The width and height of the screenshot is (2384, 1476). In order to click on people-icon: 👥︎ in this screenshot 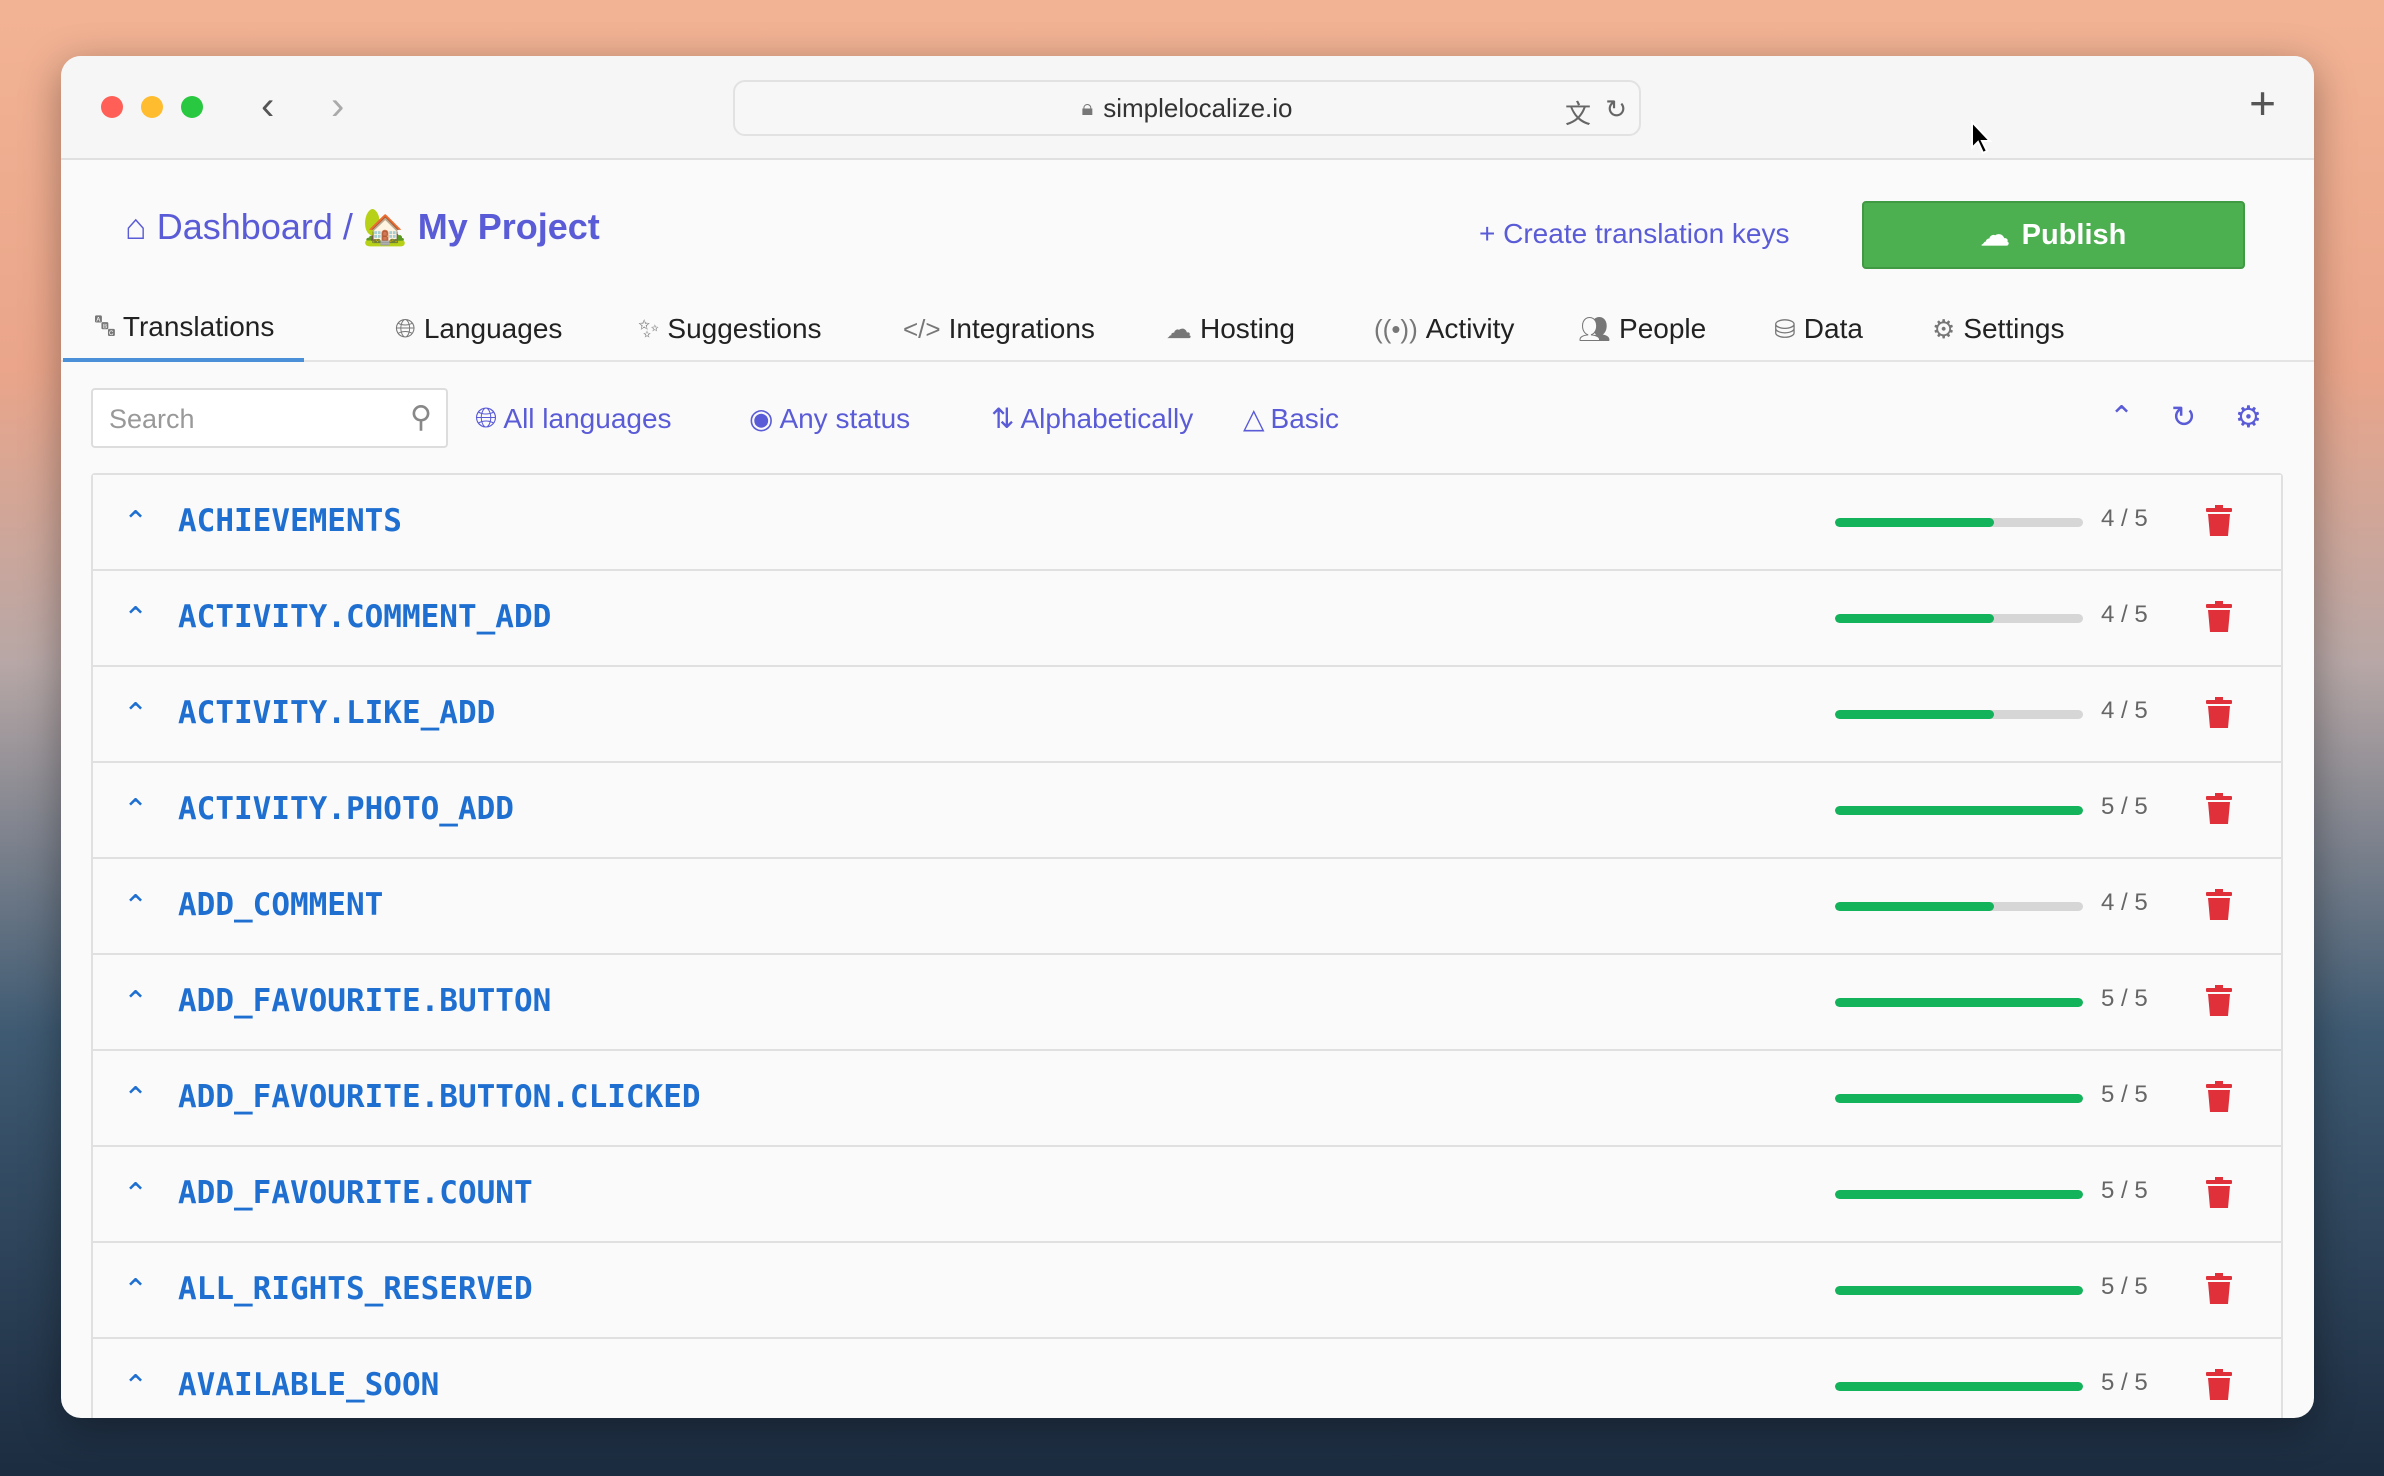, I will do `click(1595, 328)`.